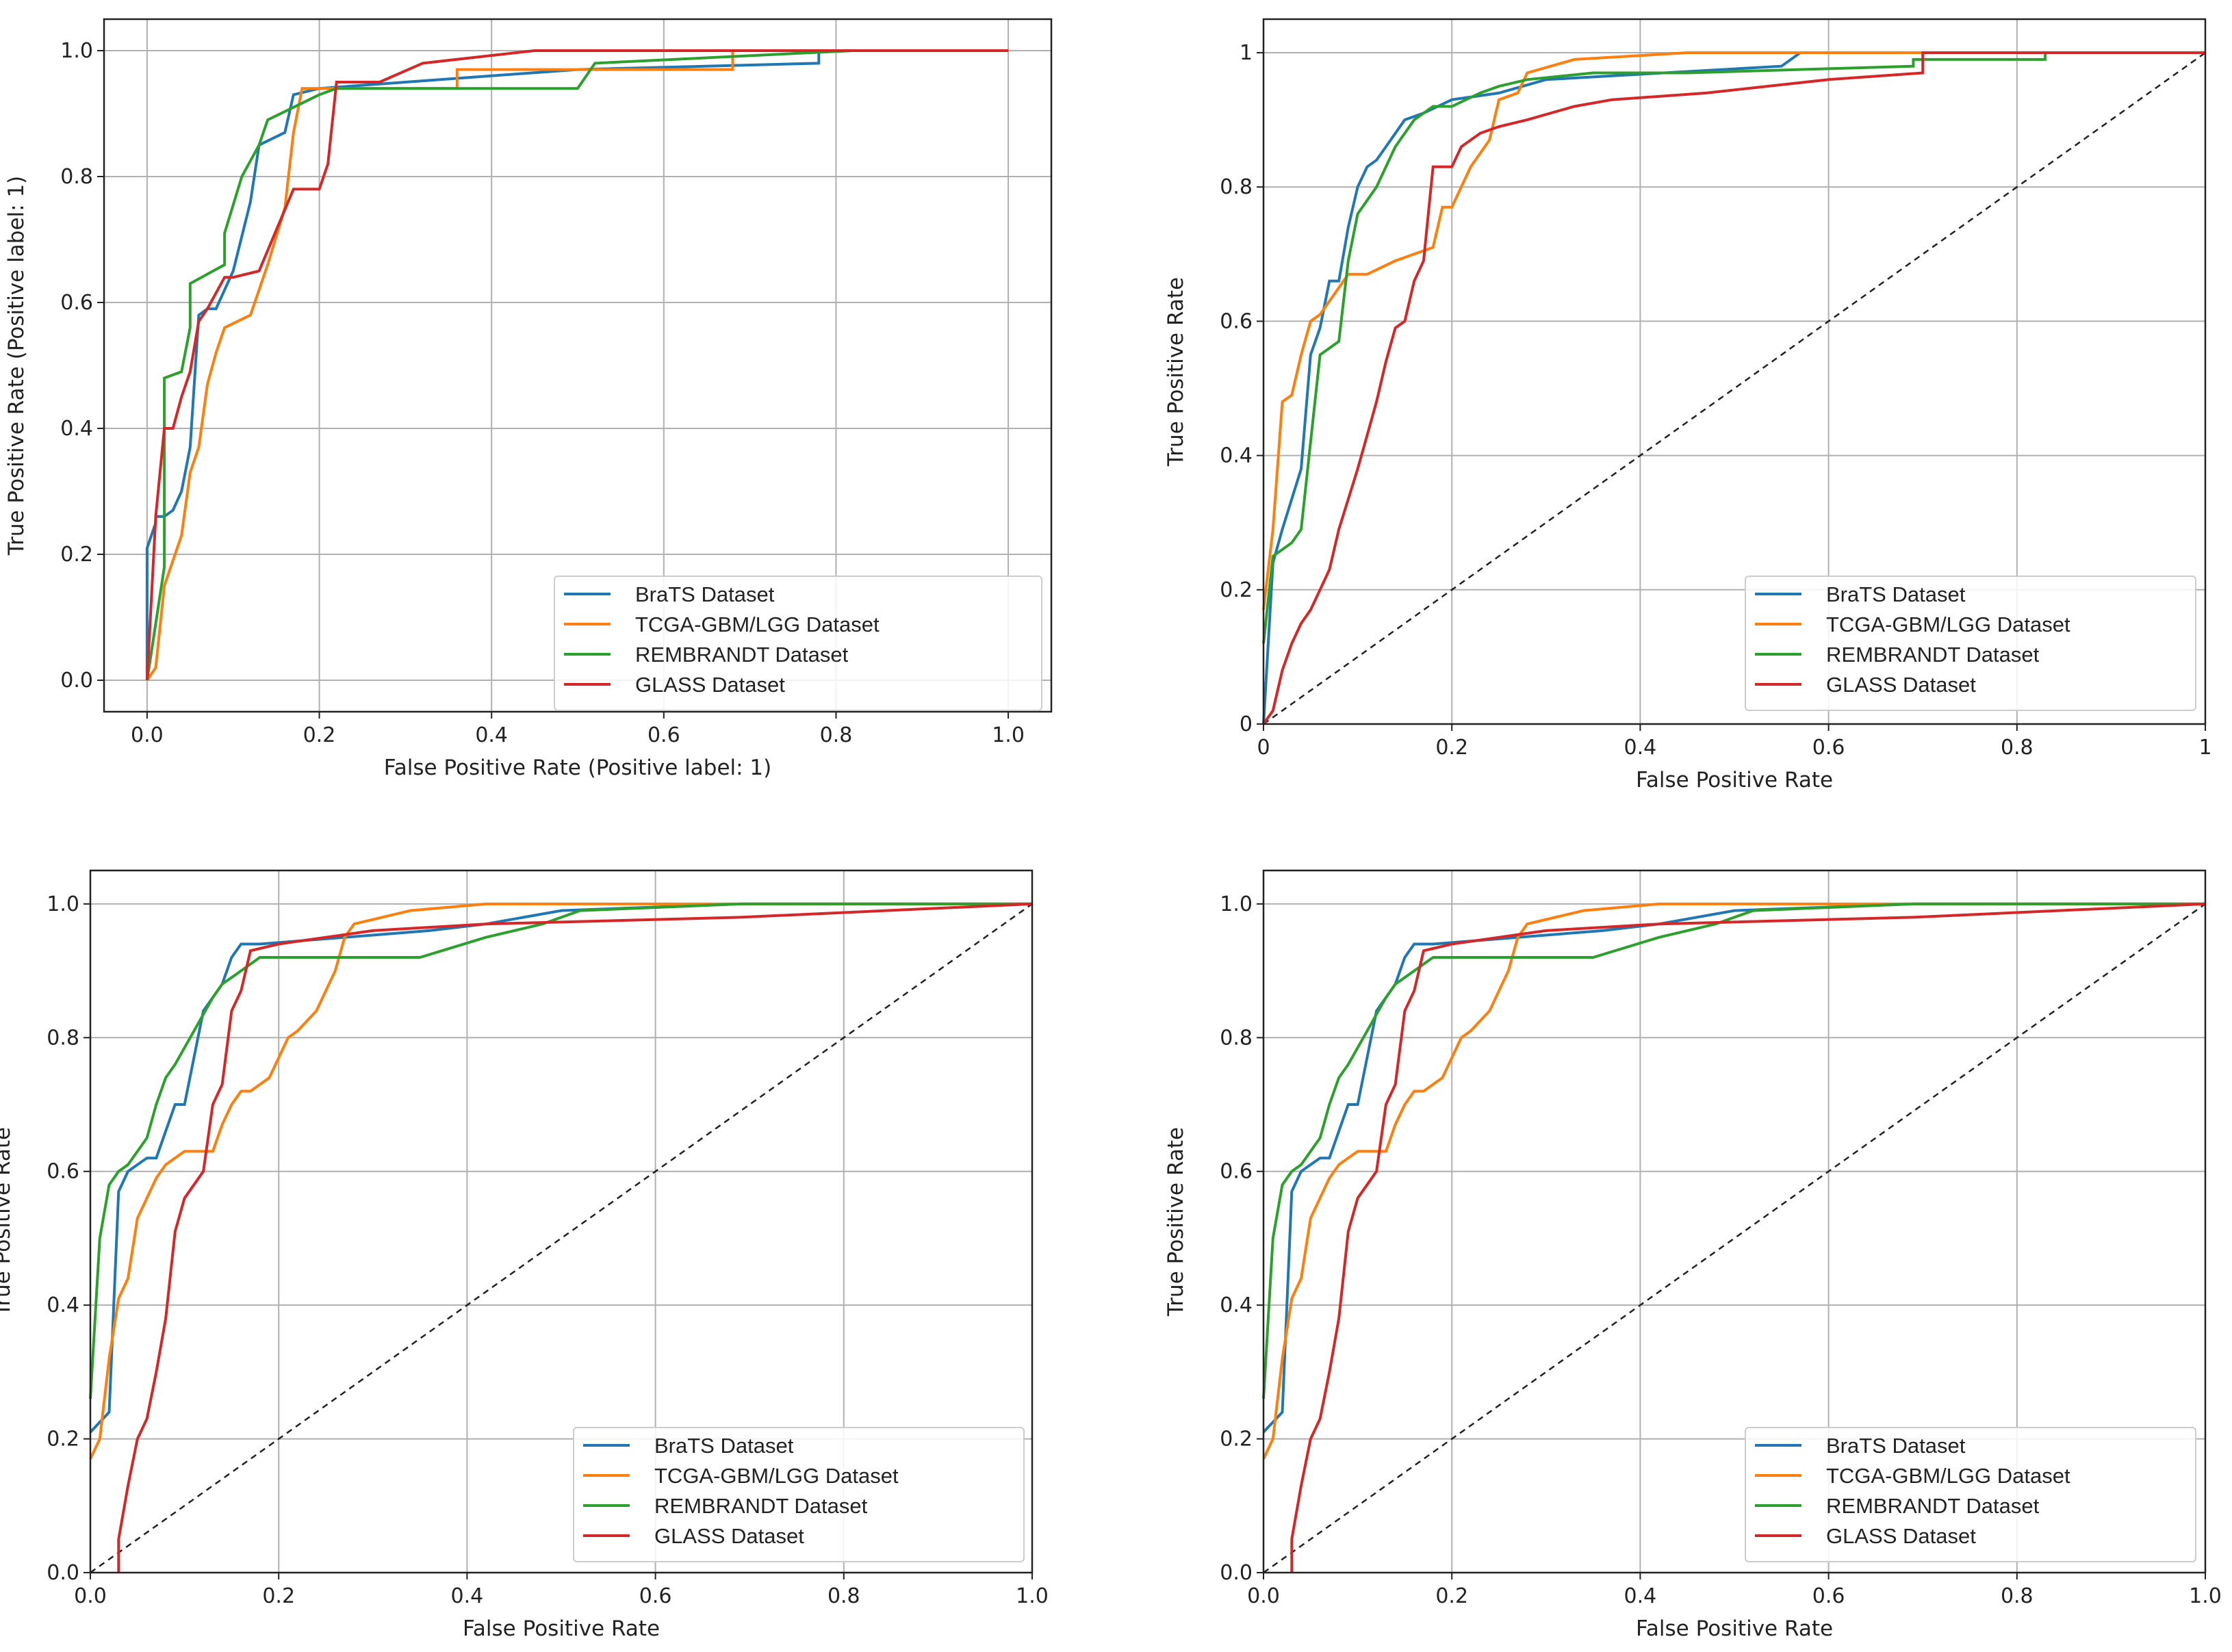  I want to click on roc-curve-glass, so click(577, 365).